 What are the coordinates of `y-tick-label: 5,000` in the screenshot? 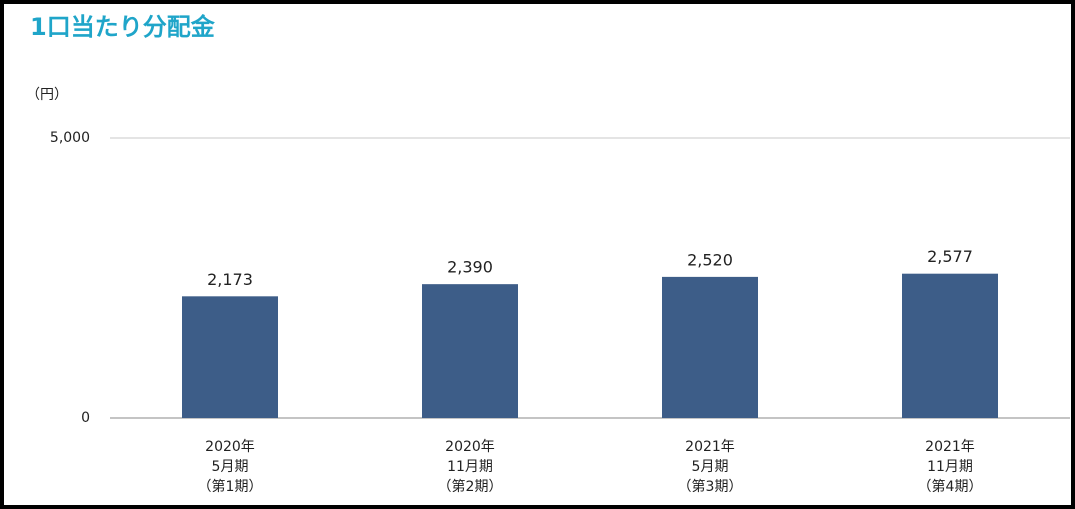 It's located at (70, 138).